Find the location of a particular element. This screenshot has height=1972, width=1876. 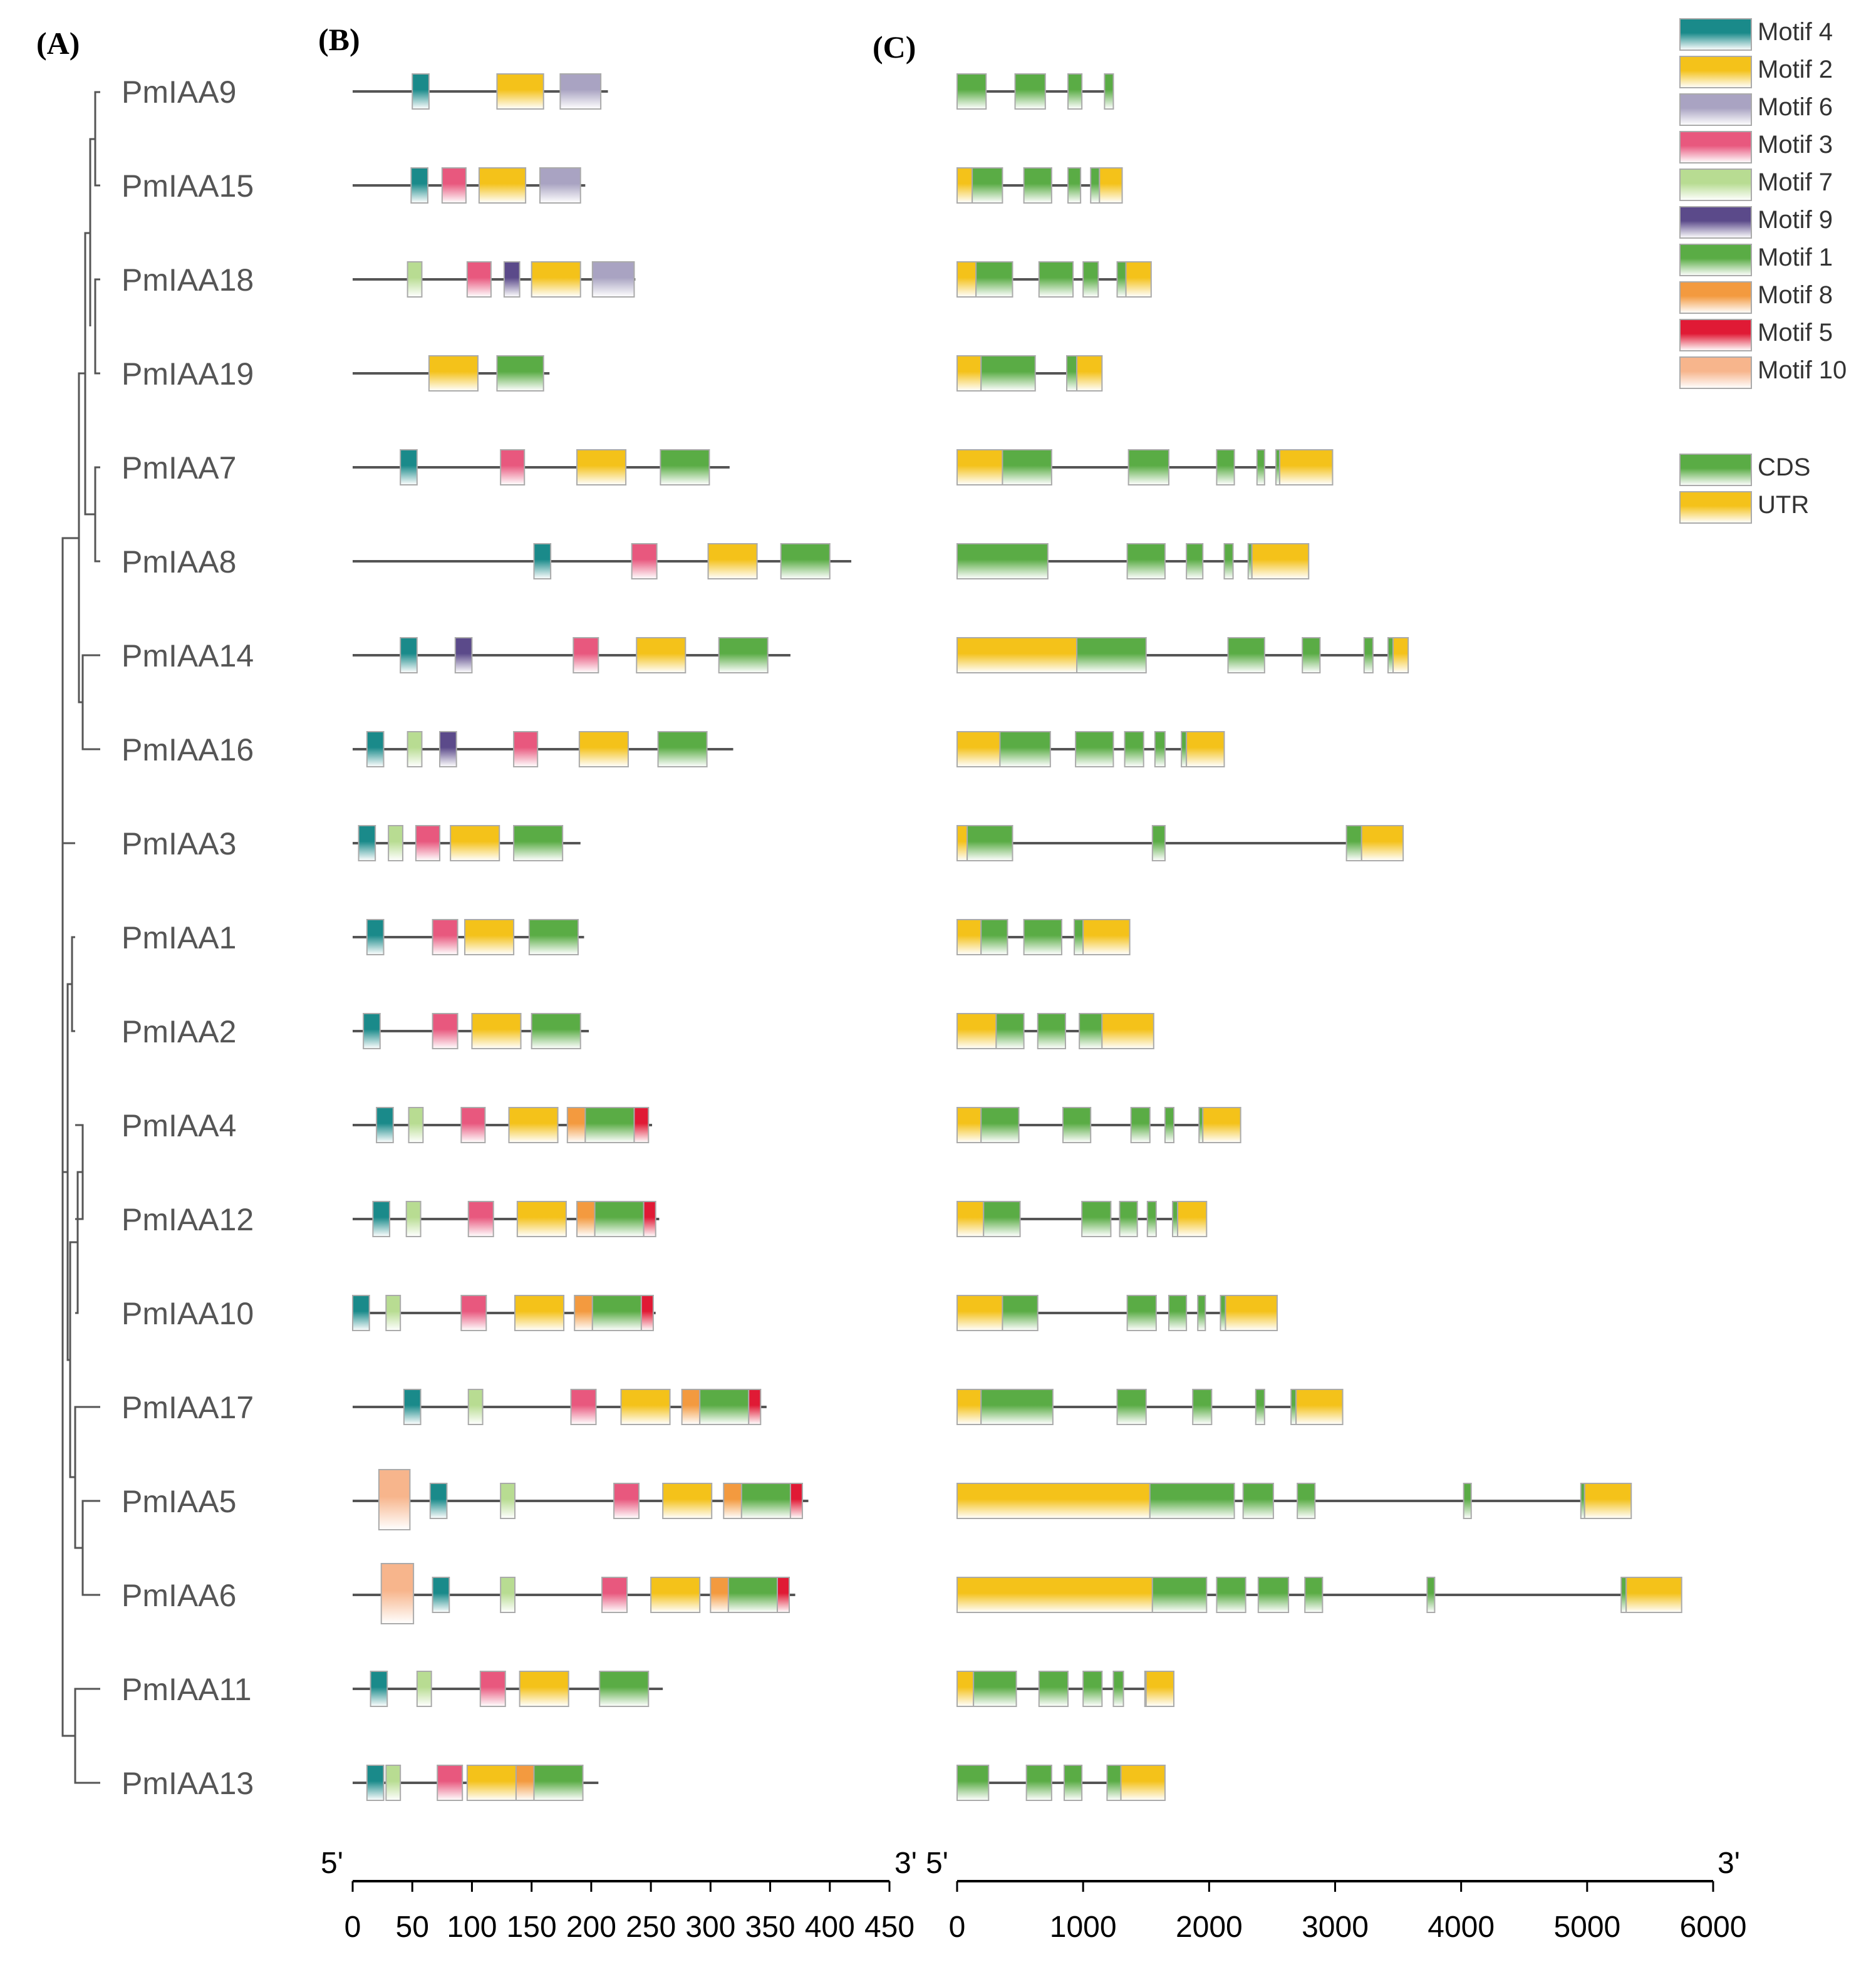

legend-item: Motif 6 is located at coordinates (1756, 109).